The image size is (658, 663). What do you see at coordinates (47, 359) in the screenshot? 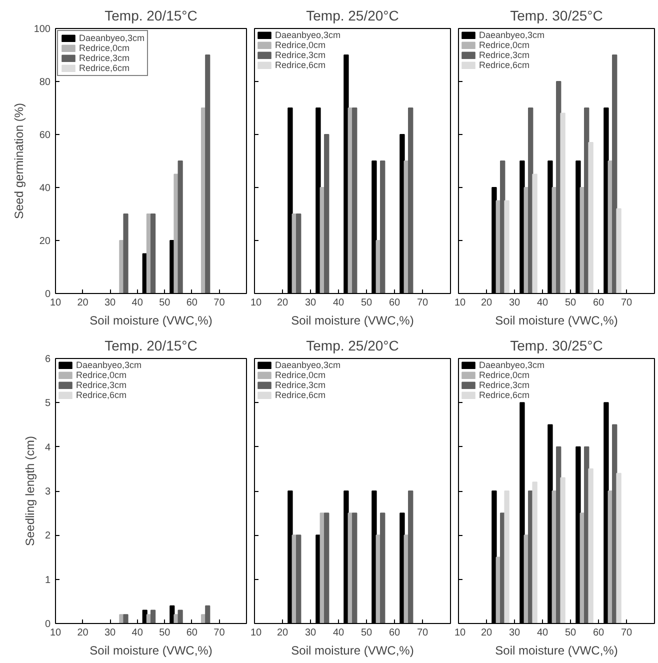
I see `y-tick-label: 6` at bounding box center [47, 359].